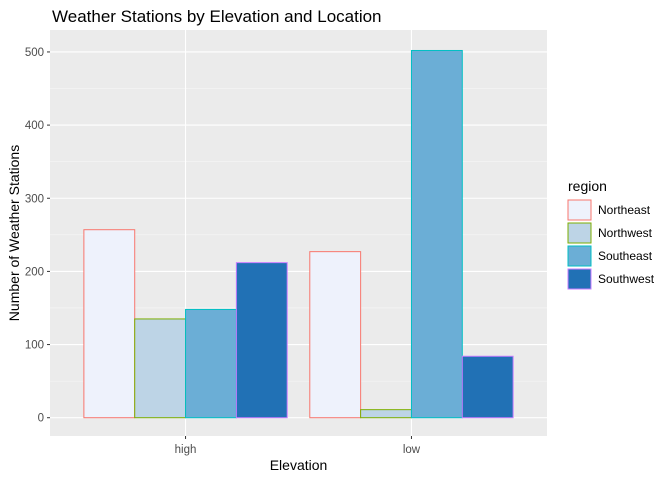  I want to click on x-tick-label: low, so click(412, 450).